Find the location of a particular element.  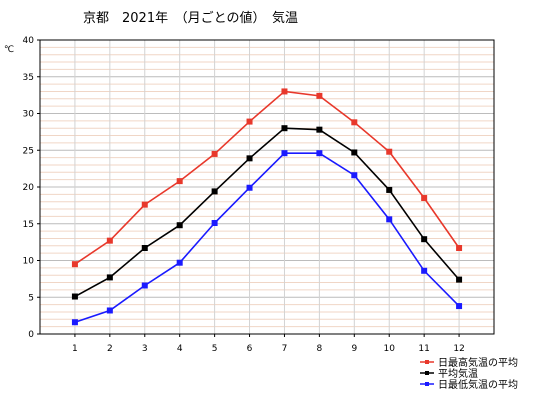

y-tick-label: 25 is located at coordinates (28, 151).